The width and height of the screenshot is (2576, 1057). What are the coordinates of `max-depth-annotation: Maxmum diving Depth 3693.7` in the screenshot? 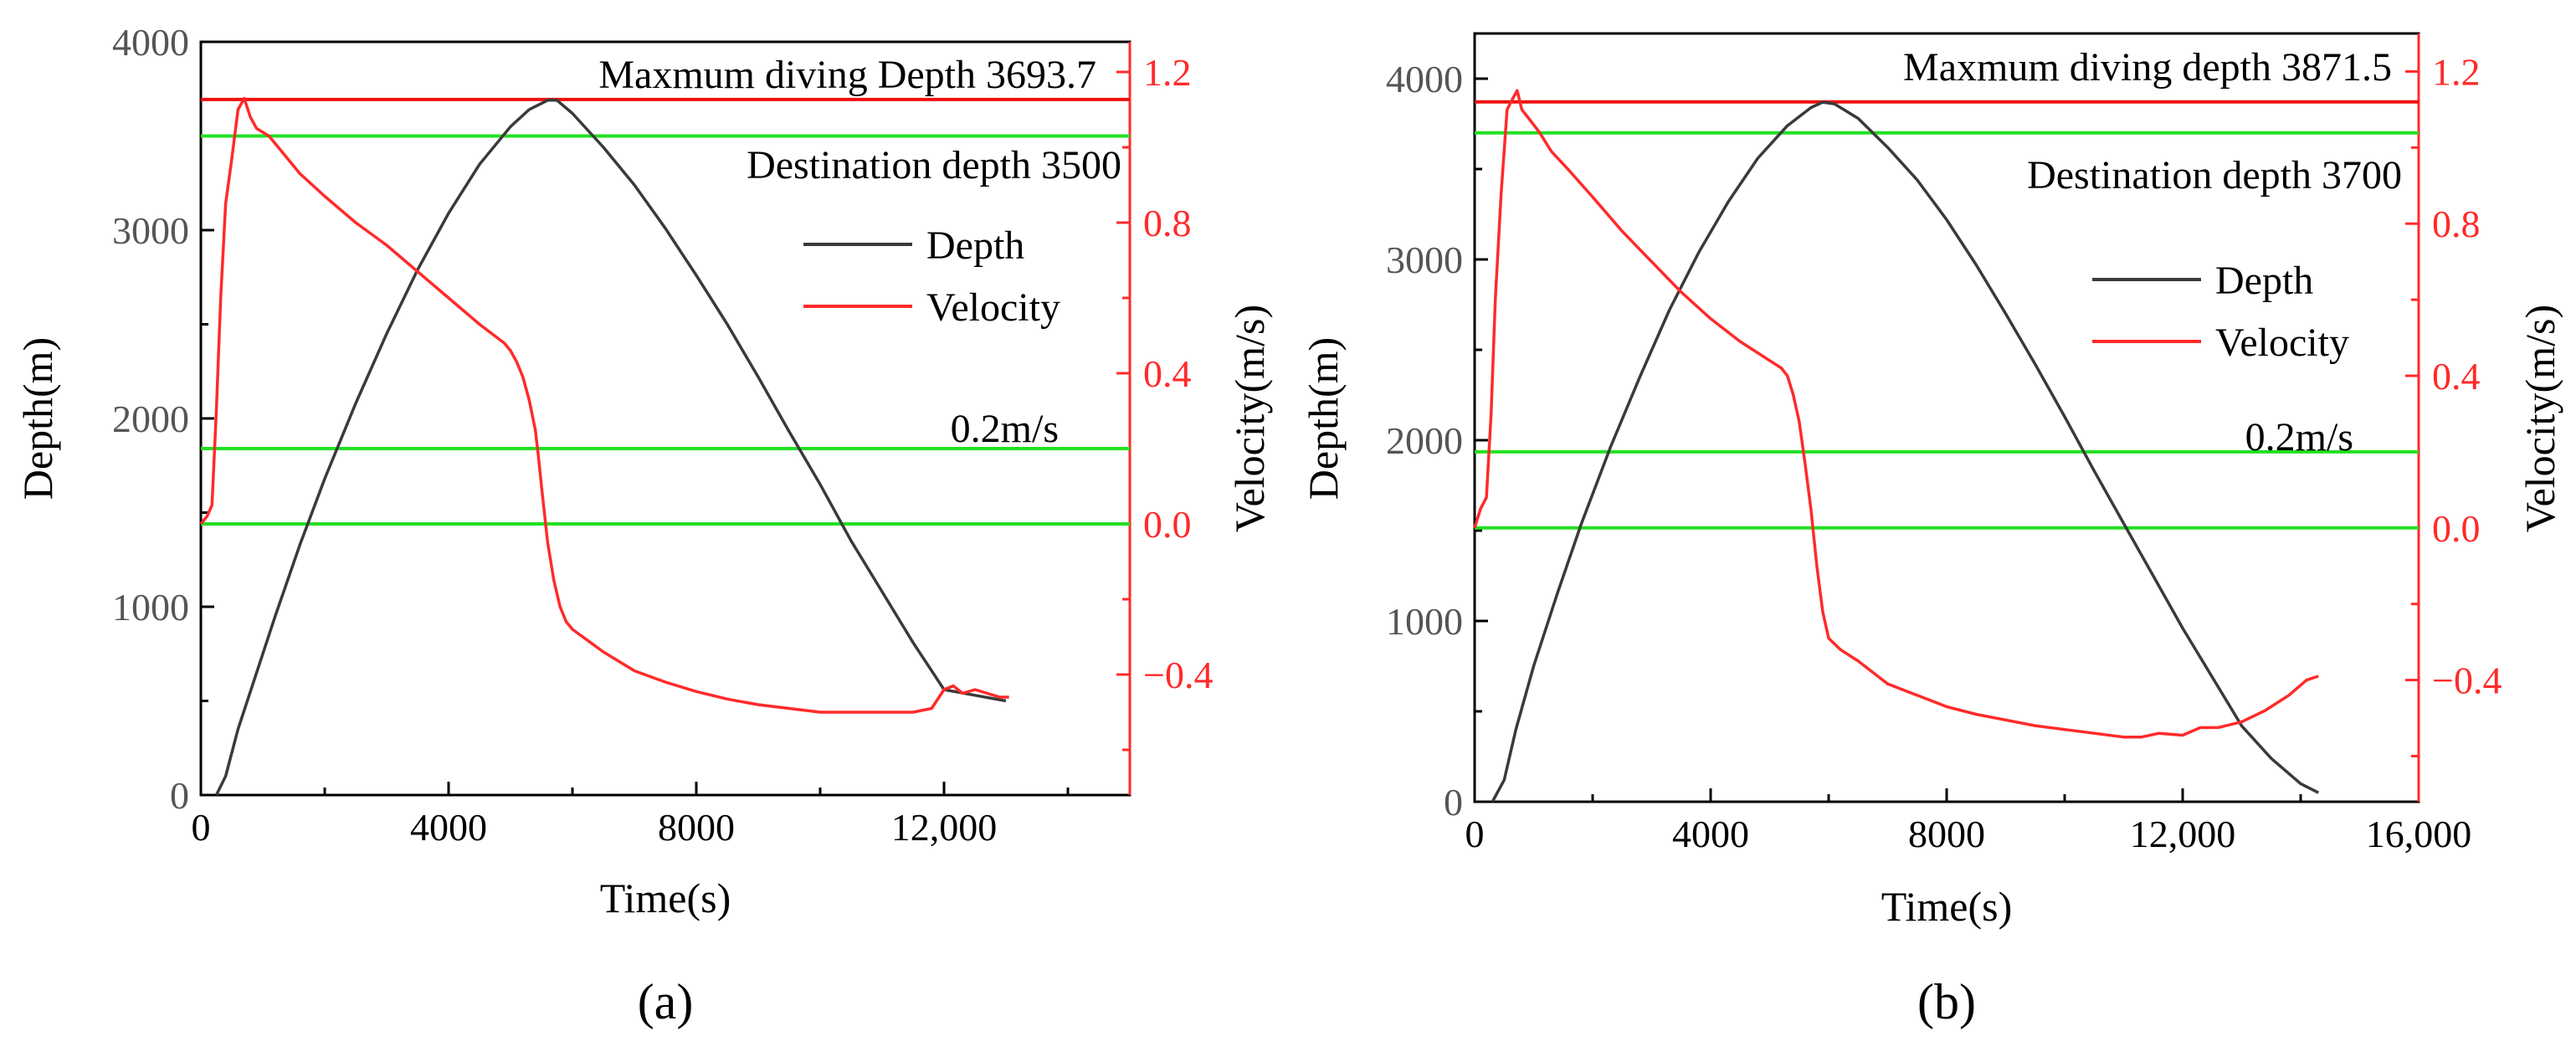 It's located at (847, 75).